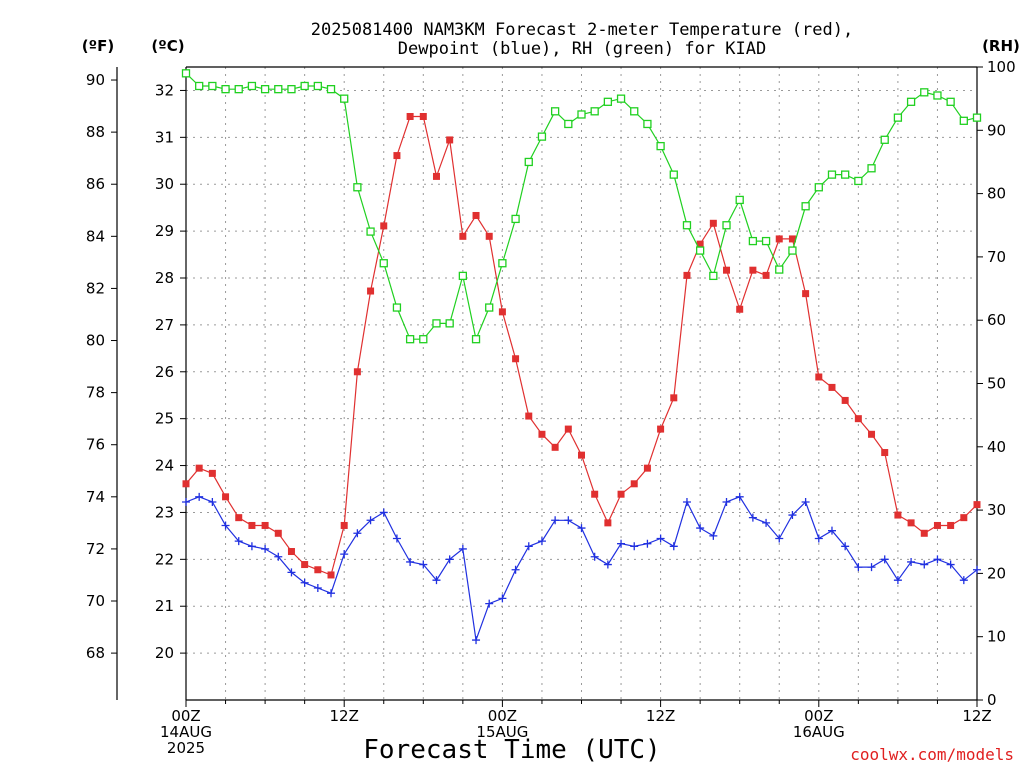 The image size is (1024, 768). Describe the element at coordinates (167, 46) in the screenshot. I see `unit-label-celsius: (ºC)` at that location.